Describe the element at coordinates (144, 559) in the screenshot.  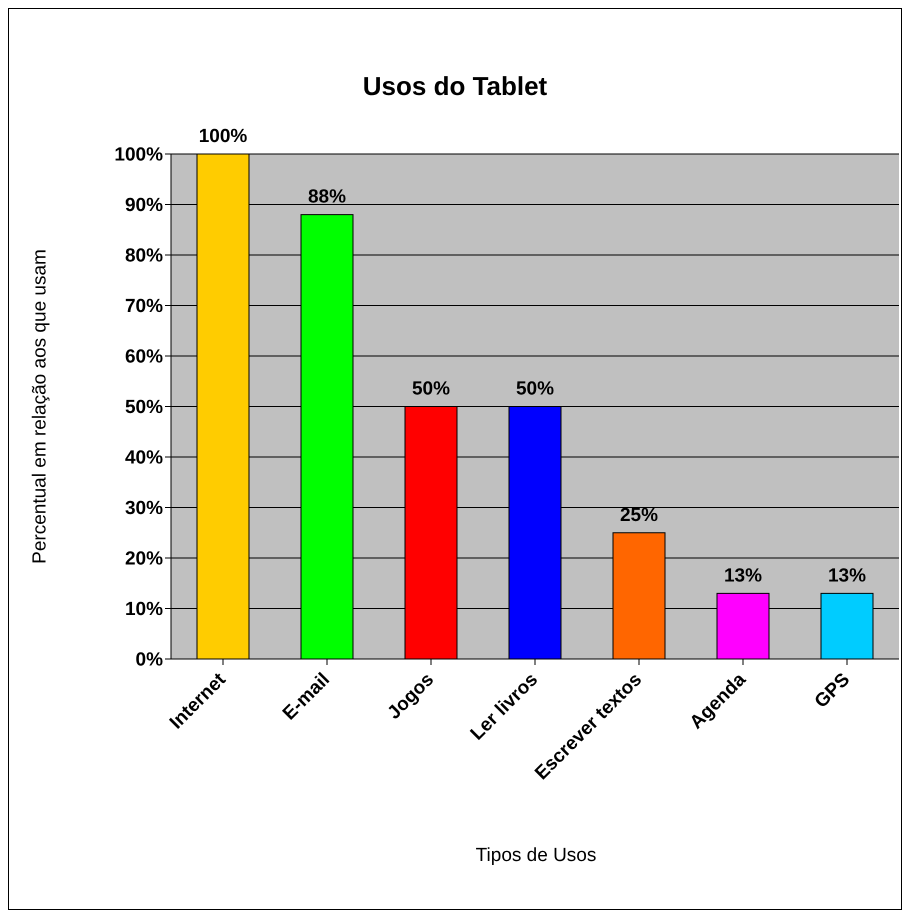
I see `y-tick-label: 20%` at that location.